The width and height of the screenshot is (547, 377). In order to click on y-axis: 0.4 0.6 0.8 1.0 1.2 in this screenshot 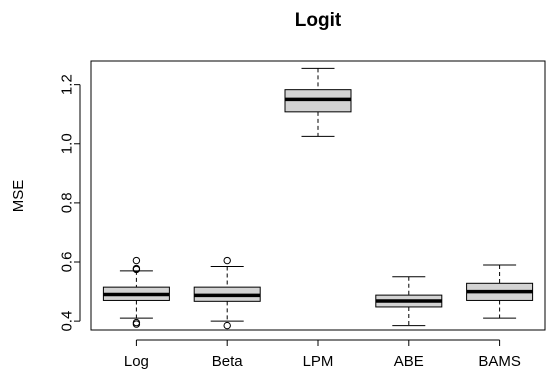, I will do `click(69, 203)`.